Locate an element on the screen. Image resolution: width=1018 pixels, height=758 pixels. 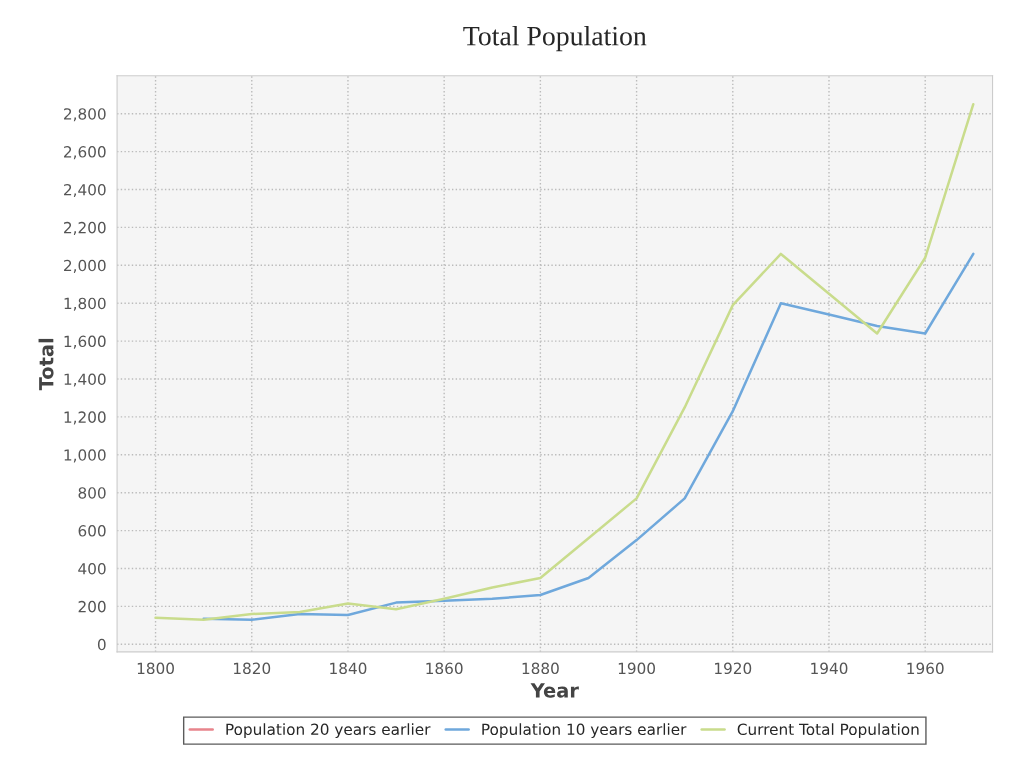
y-tick-label: 1,400 is located at coordinates (85, 380).